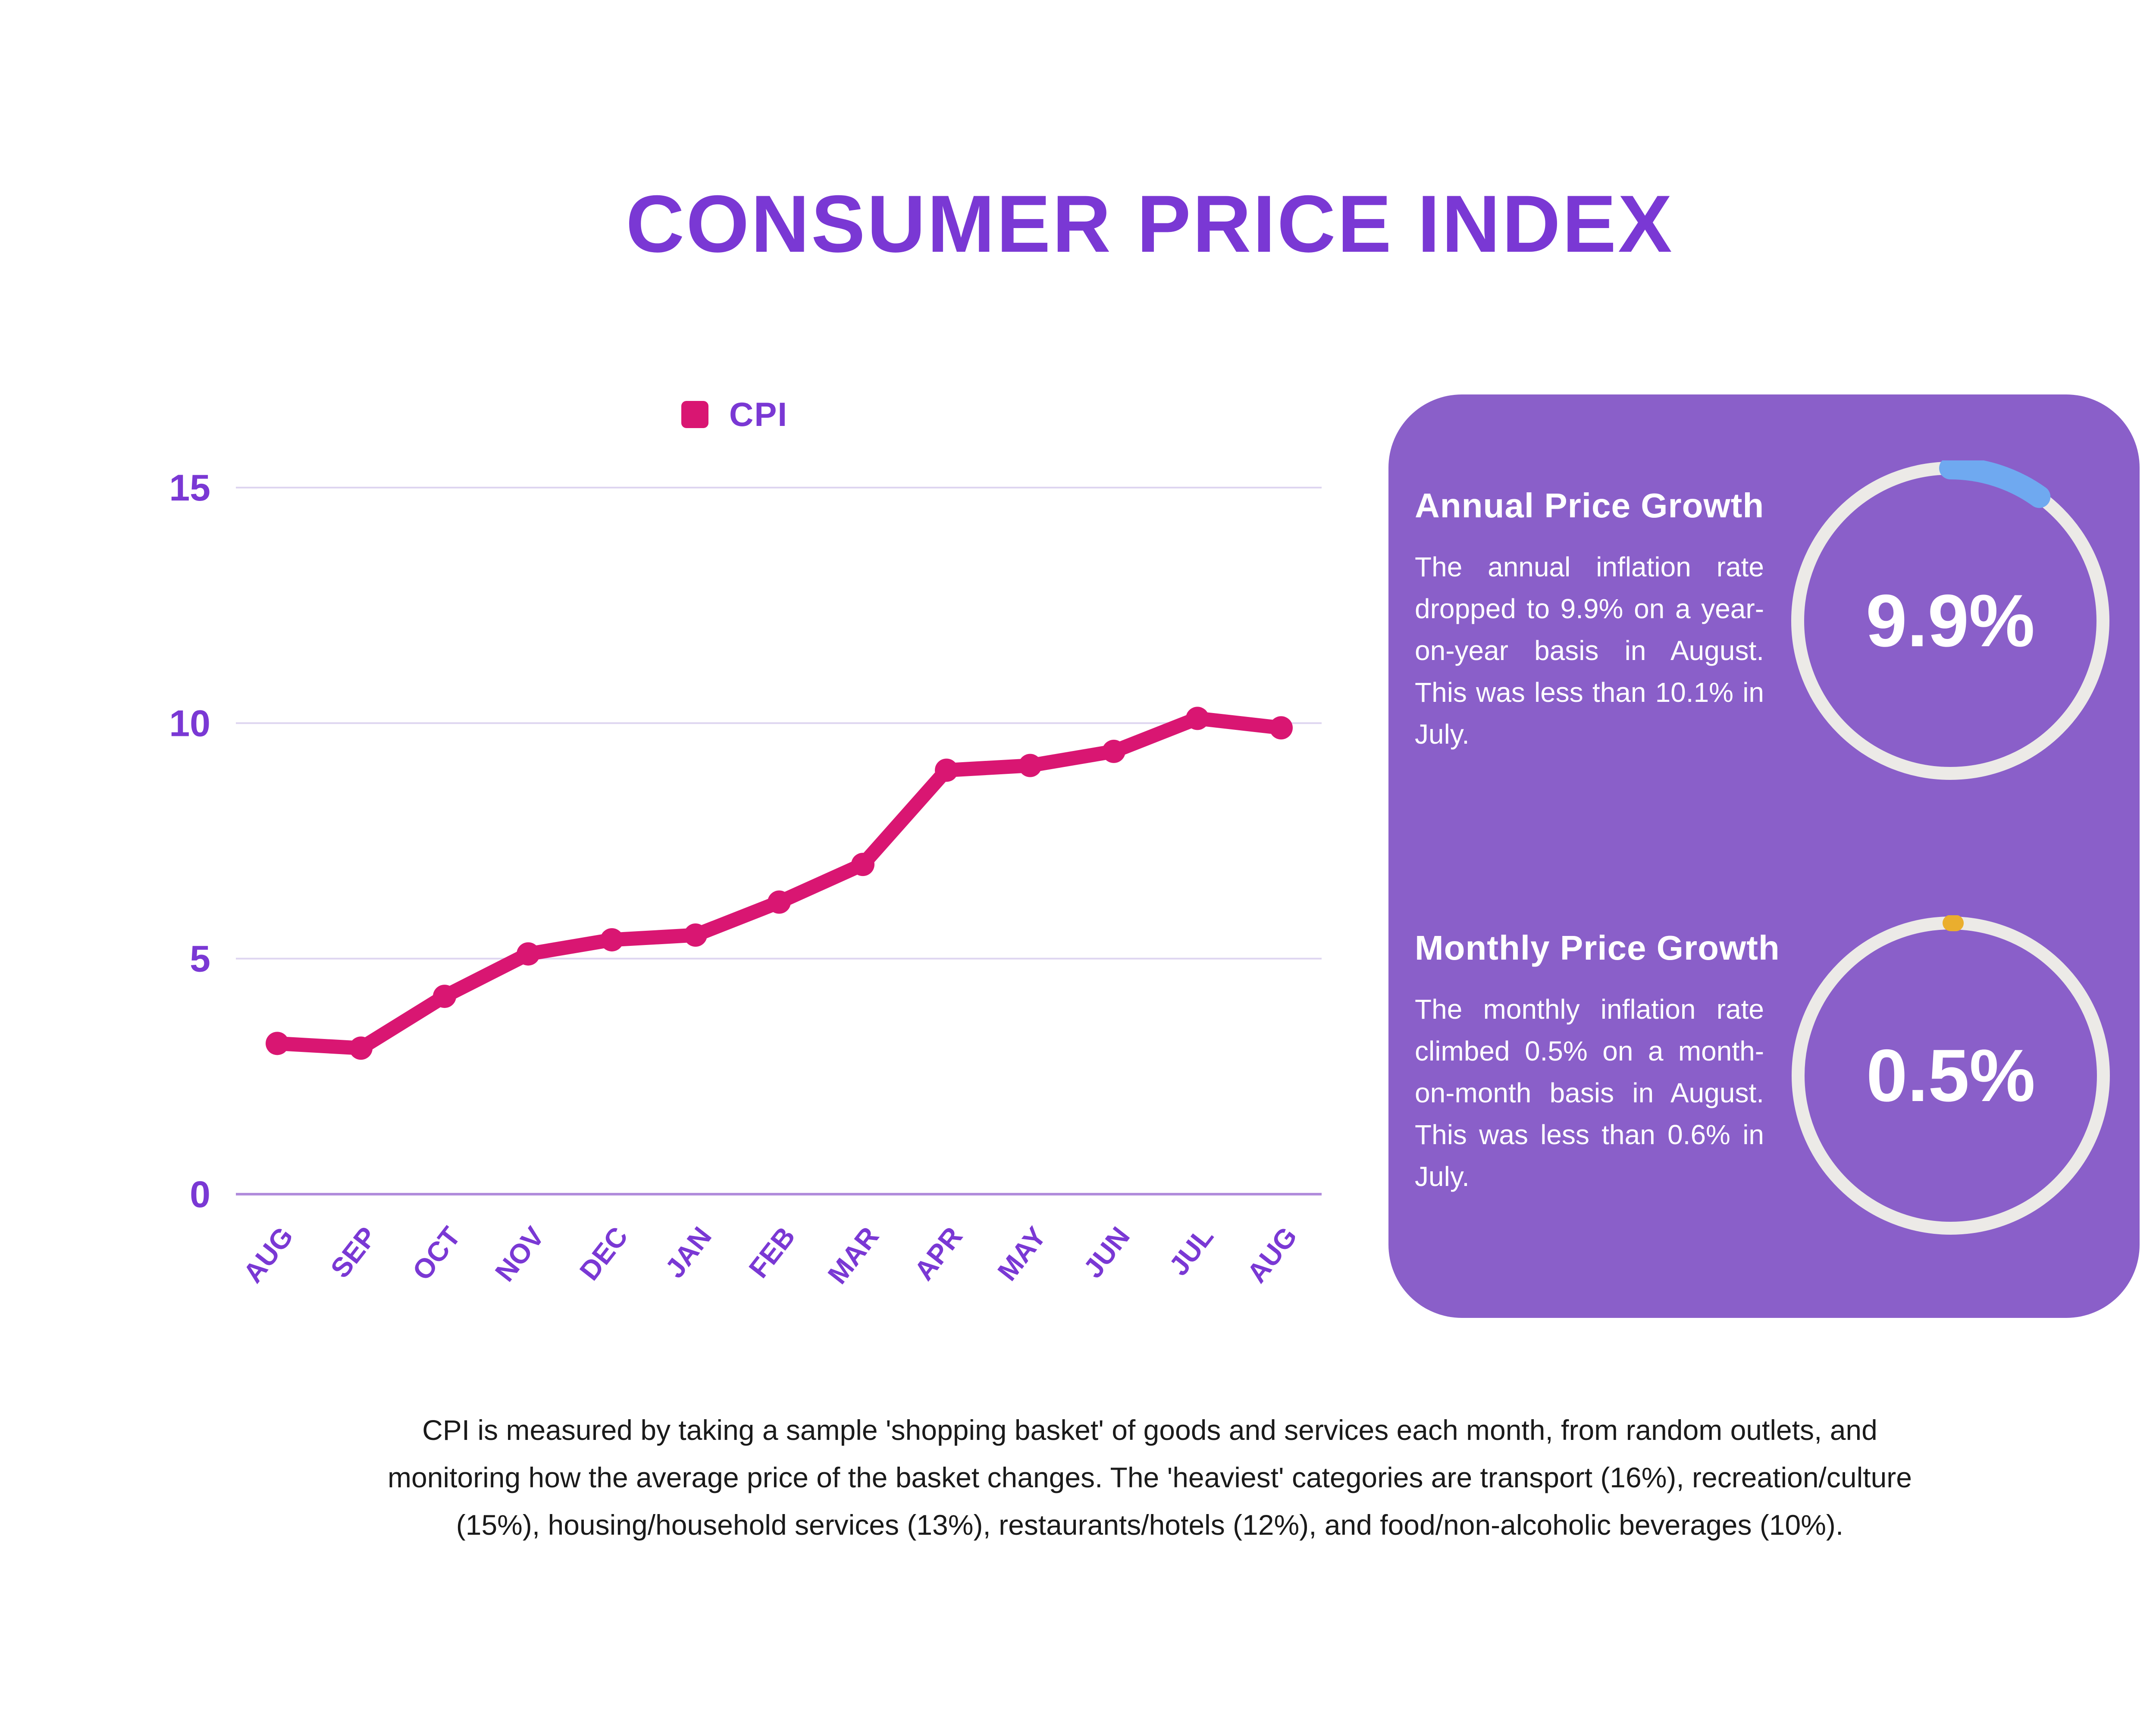 The height and width of the screenshot is (1724, 2156). I want to click on monthly-donut-indicator: 0.5%, so click(1951, 1075).